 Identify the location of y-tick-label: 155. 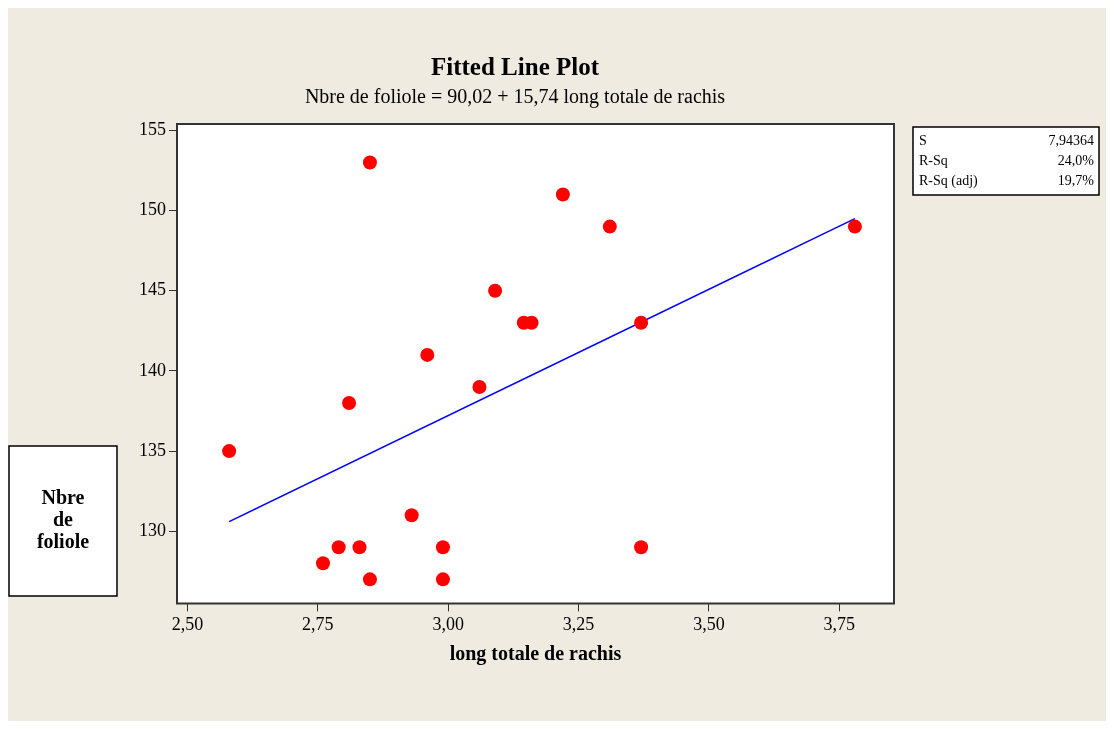
(152, 129).